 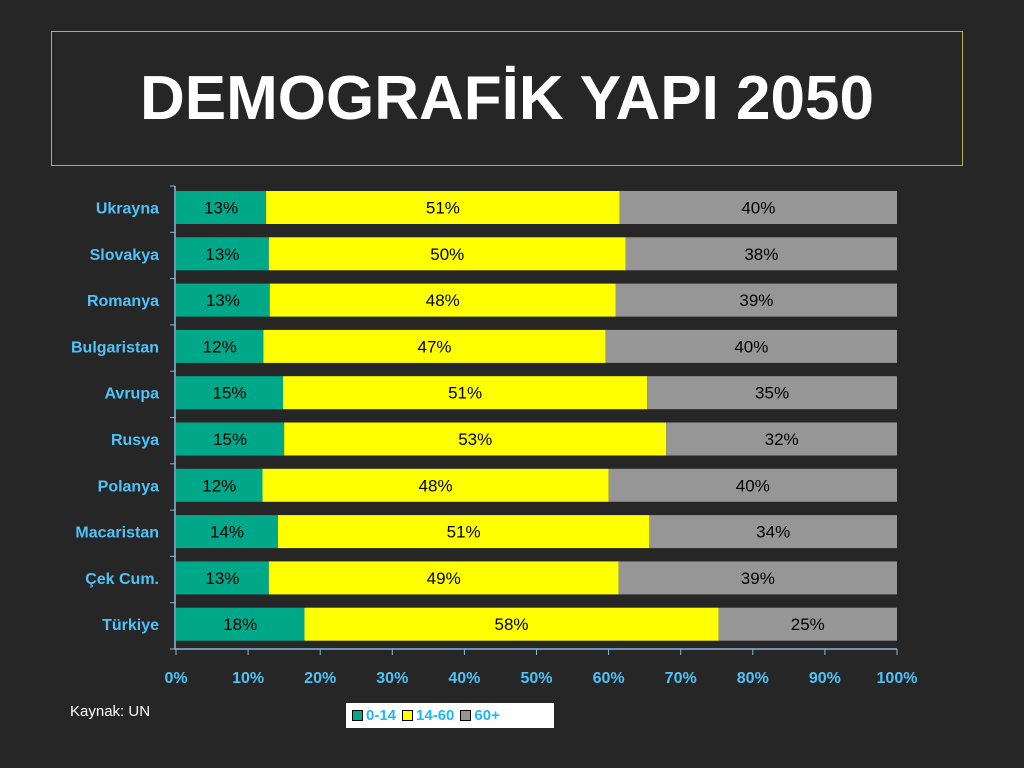 What do you see at coordinates (131, 394) in the screenshot?
I see `category-label: Avrupa` at bounding box center [131, 394].